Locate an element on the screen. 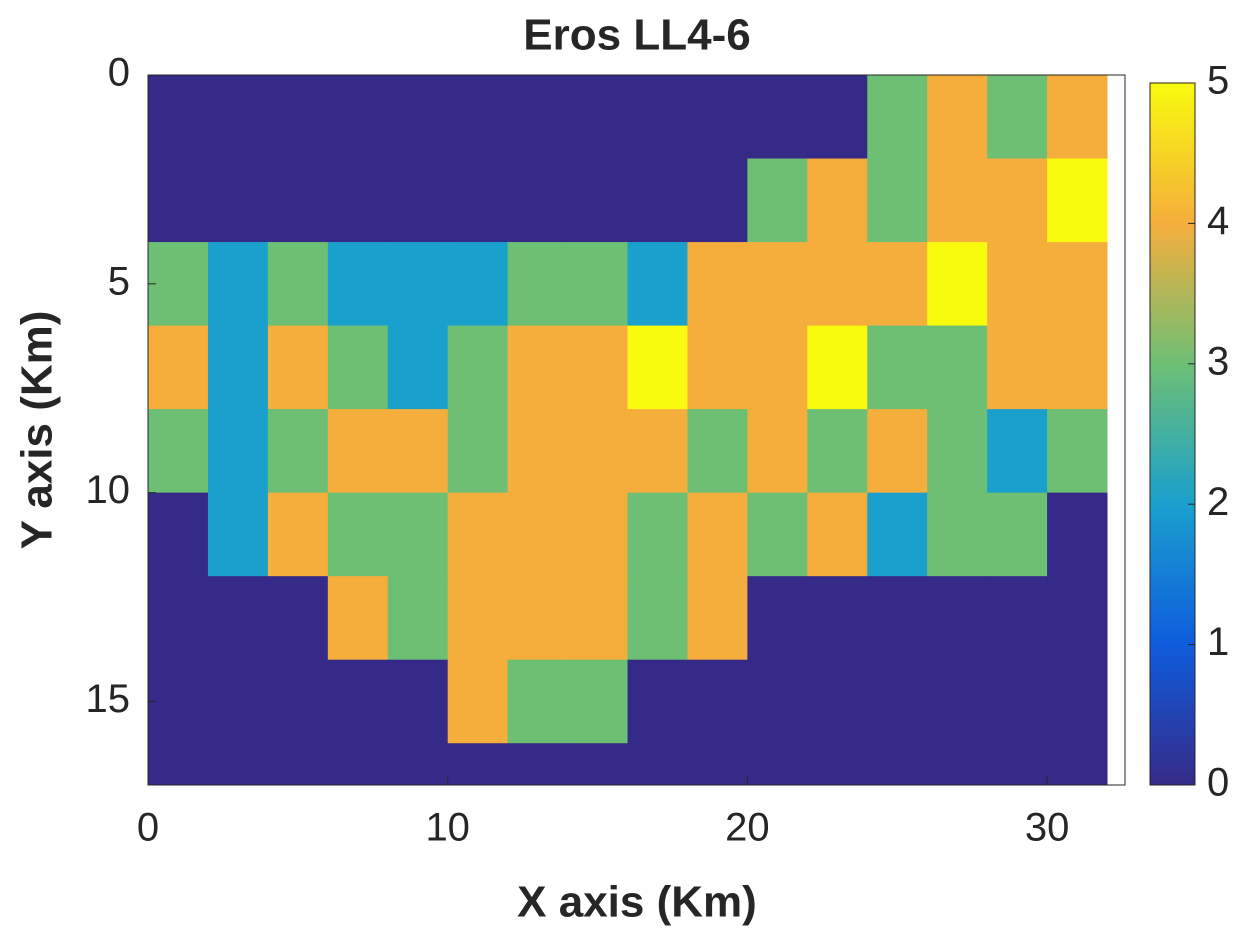 The height and width of the screenshot is (944, 1256). x-tick-label: 30 is located at coordinates (1047, 828).